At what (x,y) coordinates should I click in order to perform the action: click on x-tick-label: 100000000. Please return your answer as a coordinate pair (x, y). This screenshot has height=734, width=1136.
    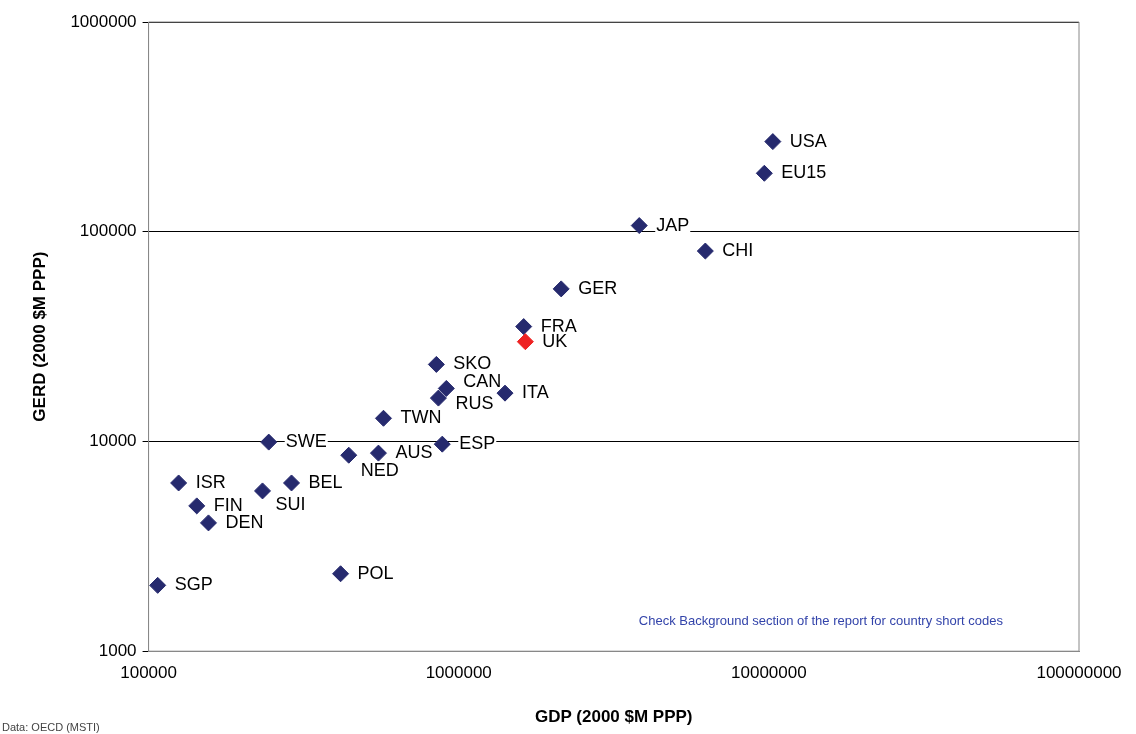
    Looking at the image, I should click on (1079, 673).